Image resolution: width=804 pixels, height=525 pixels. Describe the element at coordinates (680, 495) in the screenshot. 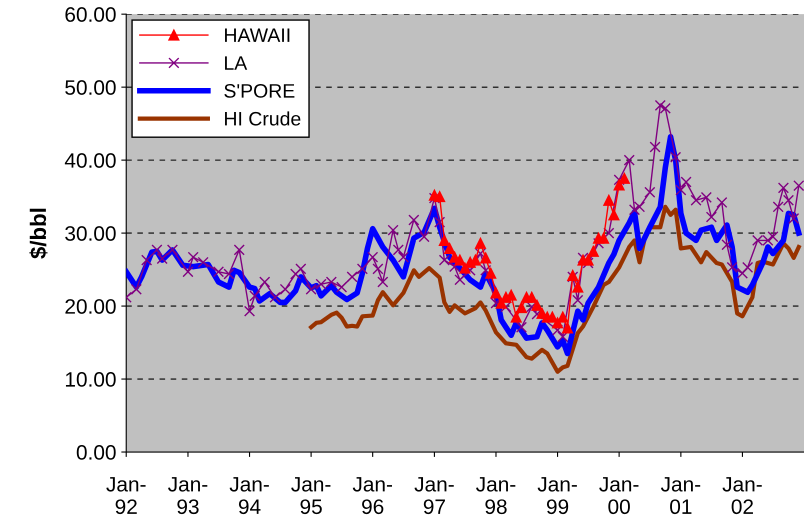

I see `x-tick-label: Jan- 01` at that location.